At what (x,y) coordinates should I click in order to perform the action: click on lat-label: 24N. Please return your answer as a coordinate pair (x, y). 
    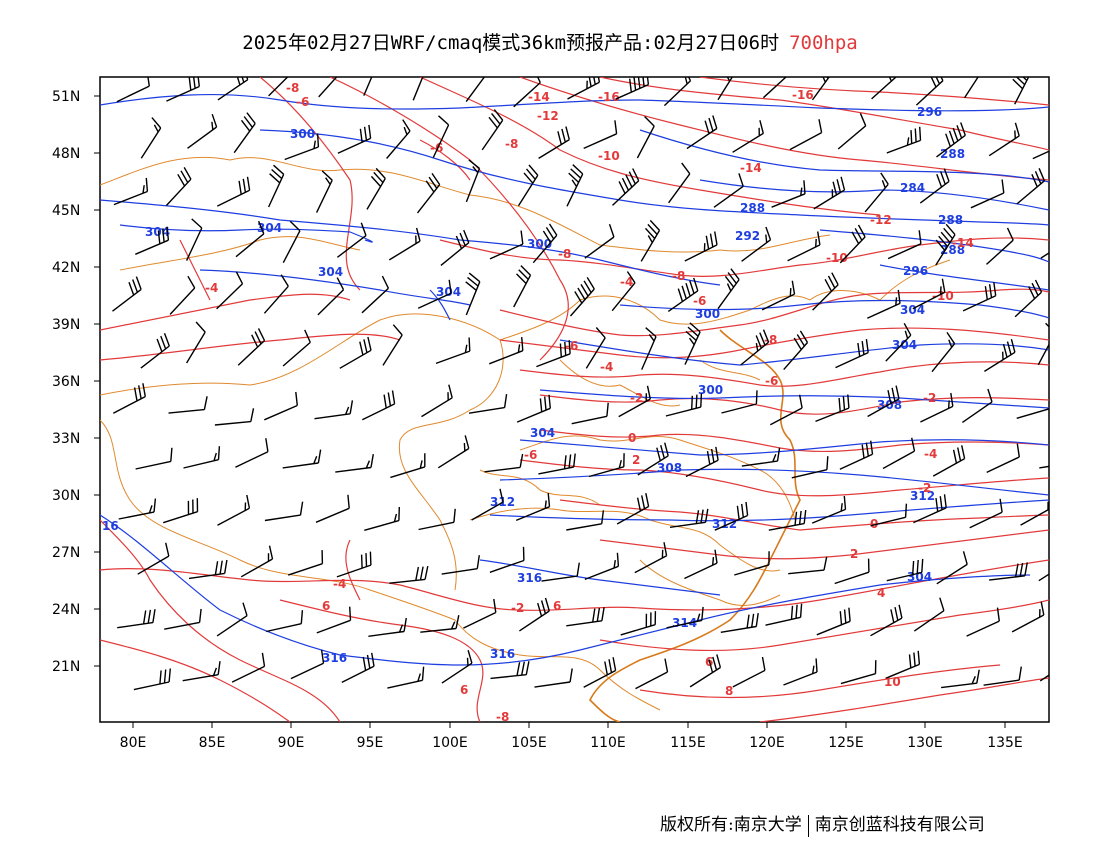
    Looking at the image, I should click on (66, 610).